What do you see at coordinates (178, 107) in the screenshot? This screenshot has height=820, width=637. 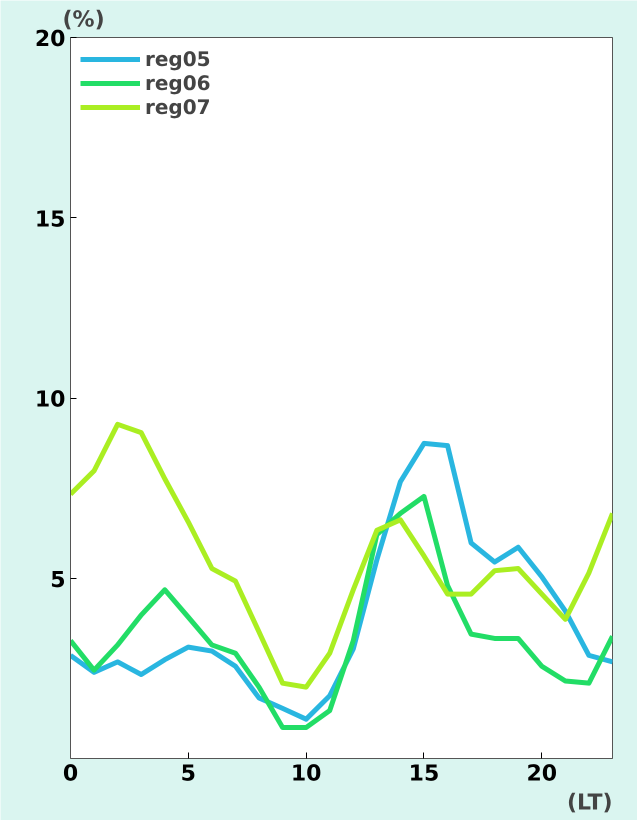 I see `legend-label: reg07` at bounding box center [178, 107].